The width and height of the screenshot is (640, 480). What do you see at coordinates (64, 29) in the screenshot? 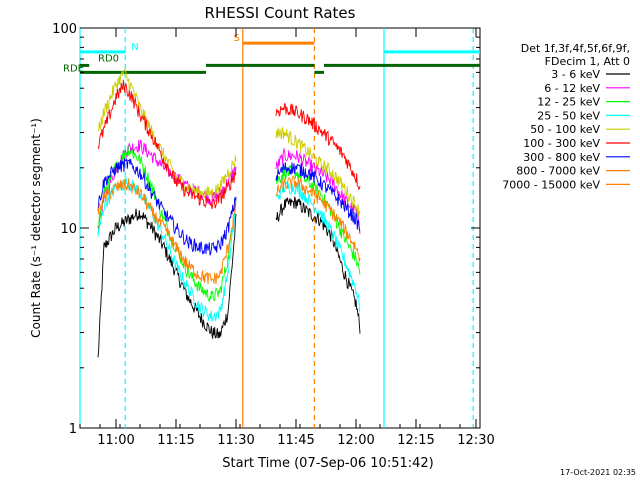
I see `y-tick-label-100: 100` at bounding box center [64, 29].